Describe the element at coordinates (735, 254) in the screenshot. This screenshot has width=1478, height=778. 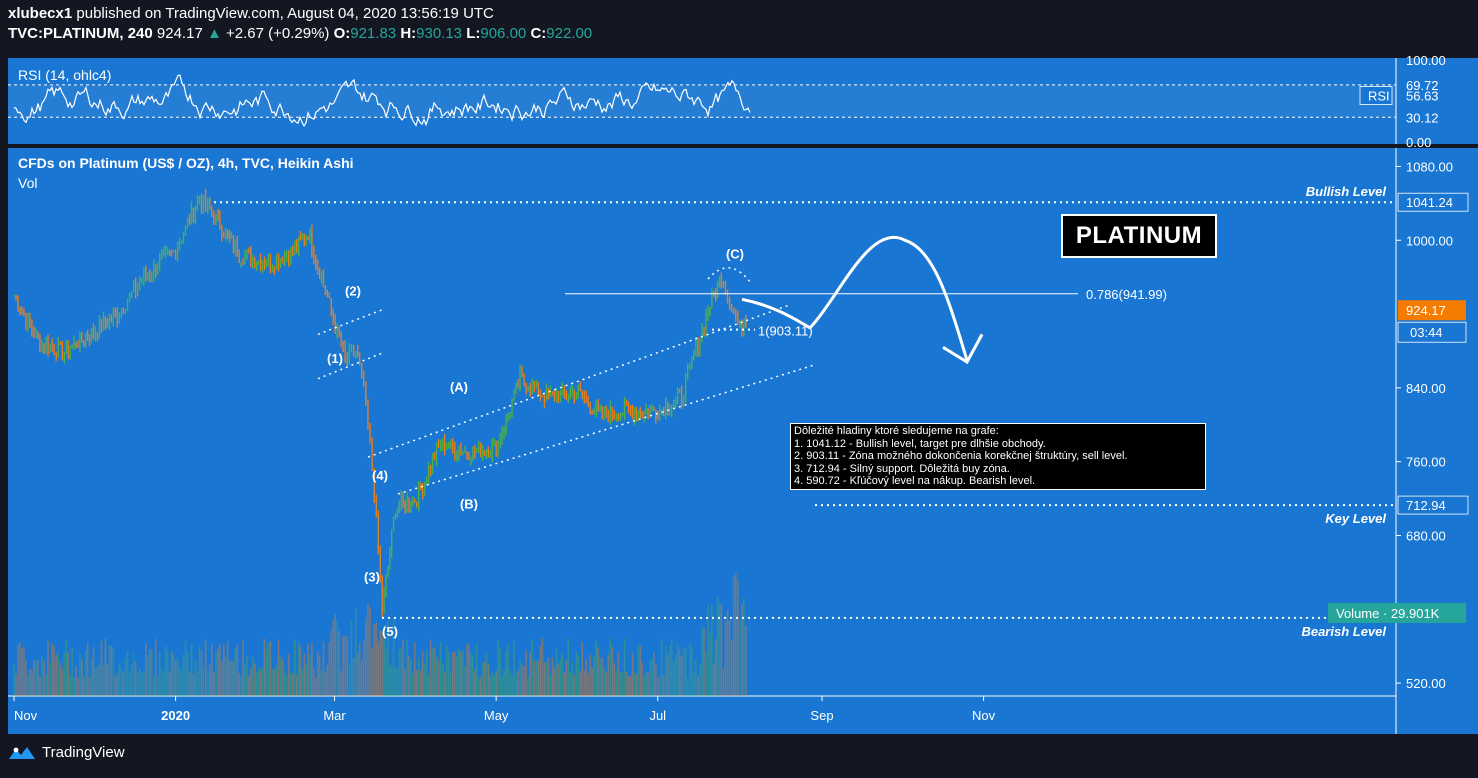
I see `wave-label: (C)` at that location.